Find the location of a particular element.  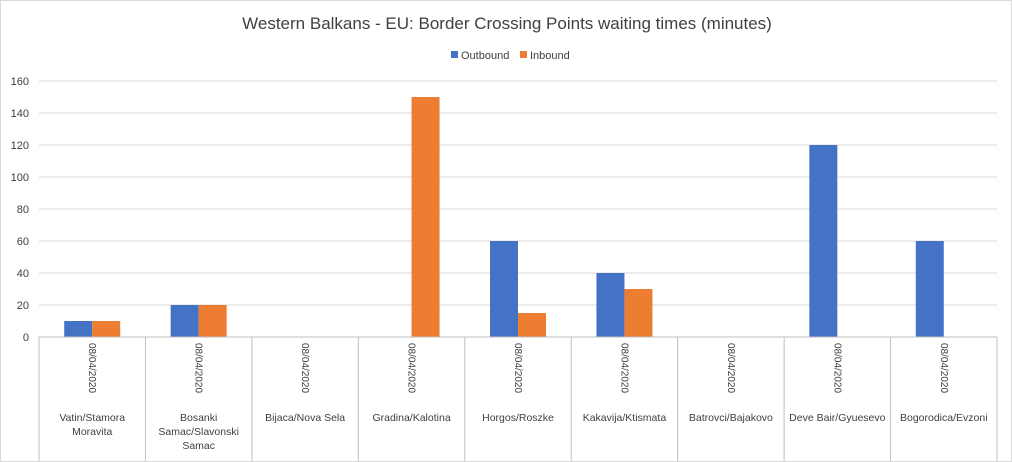

legend-label-inbound: Inbound is located at coordinates (550, 56).